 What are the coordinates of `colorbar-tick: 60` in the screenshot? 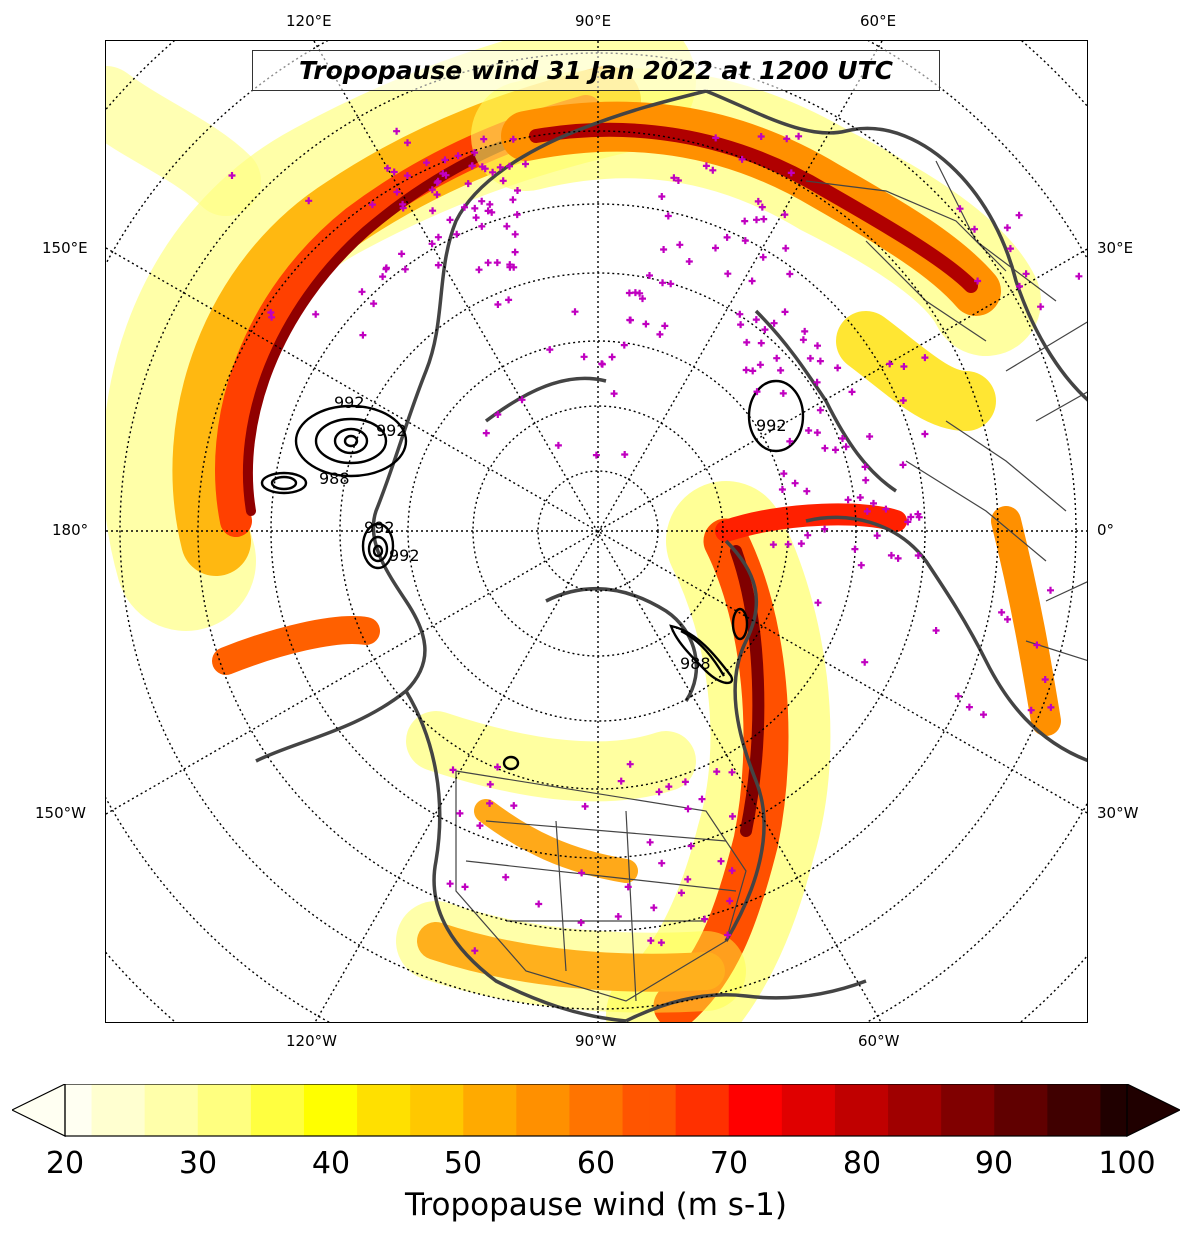 It's located at (596, 1163).